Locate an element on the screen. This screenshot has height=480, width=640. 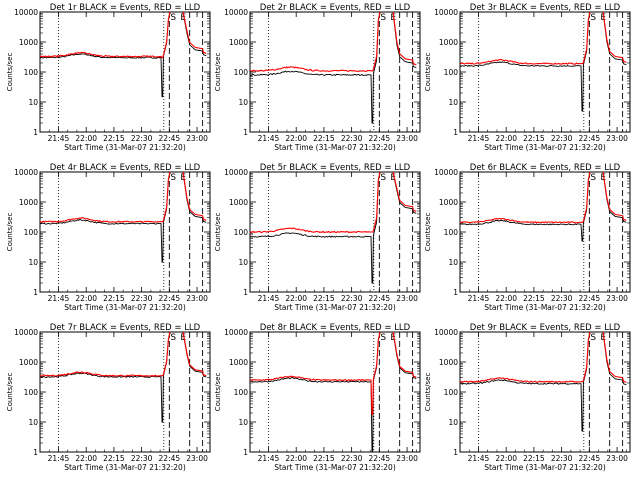
end-marker-label: E is located at coordinates (183, 338).